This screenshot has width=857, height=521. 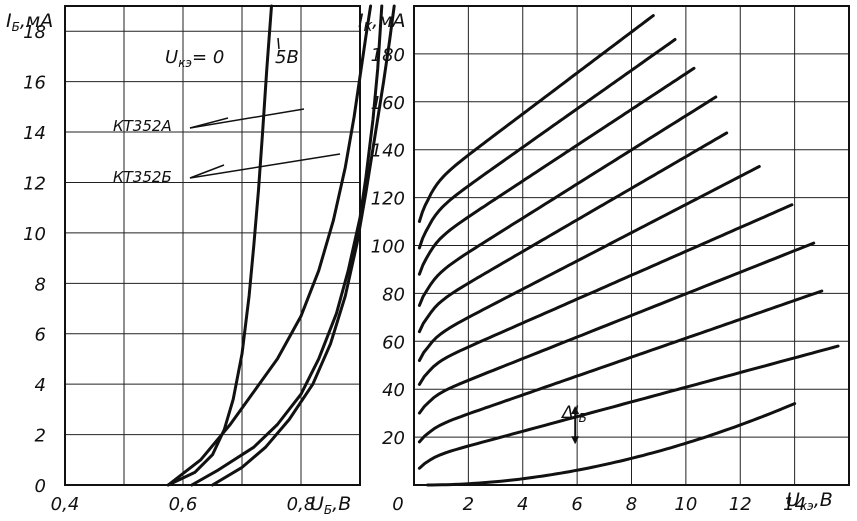 I want to click on left-y-tick-label: 4, so click(x=40, y=385).